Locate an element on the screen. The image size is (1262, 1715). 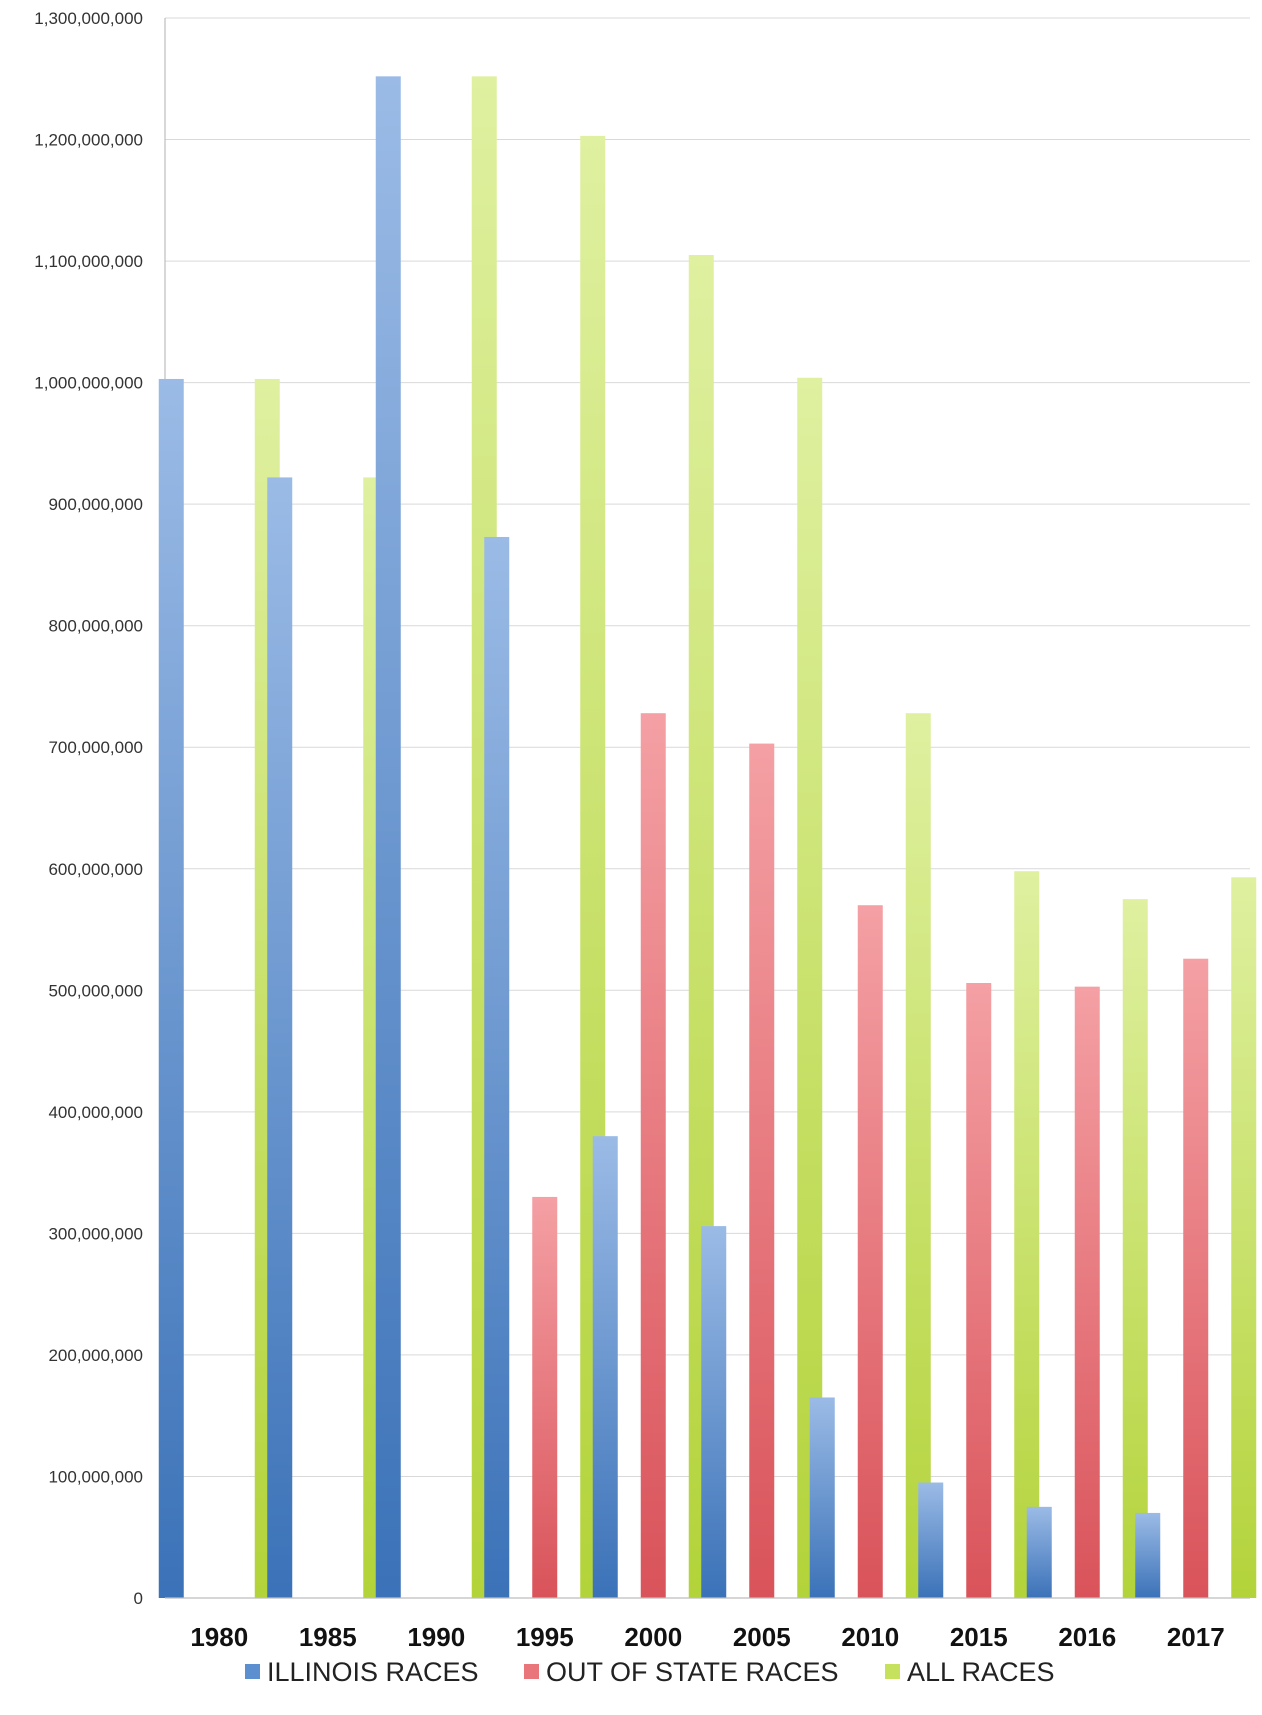
y-tick-label: 600,000,000 is located at coordinates (95, 869).